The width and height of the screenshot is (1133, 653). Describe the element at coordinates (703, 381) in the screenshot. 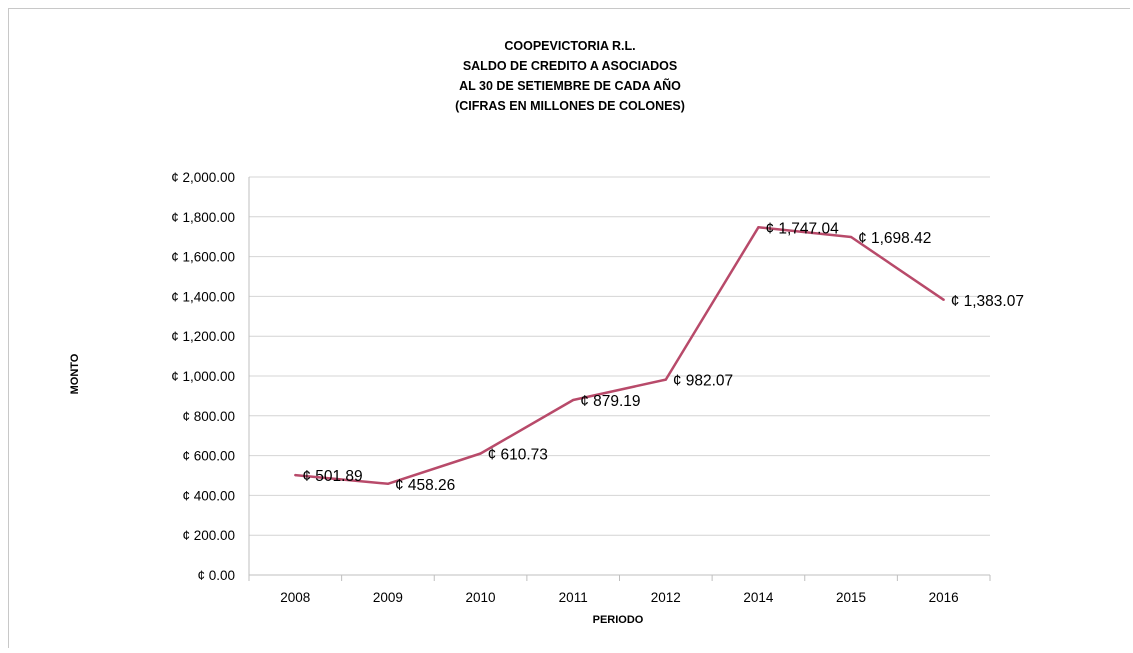

I see `data-label: ¢ 982.07` at that location.